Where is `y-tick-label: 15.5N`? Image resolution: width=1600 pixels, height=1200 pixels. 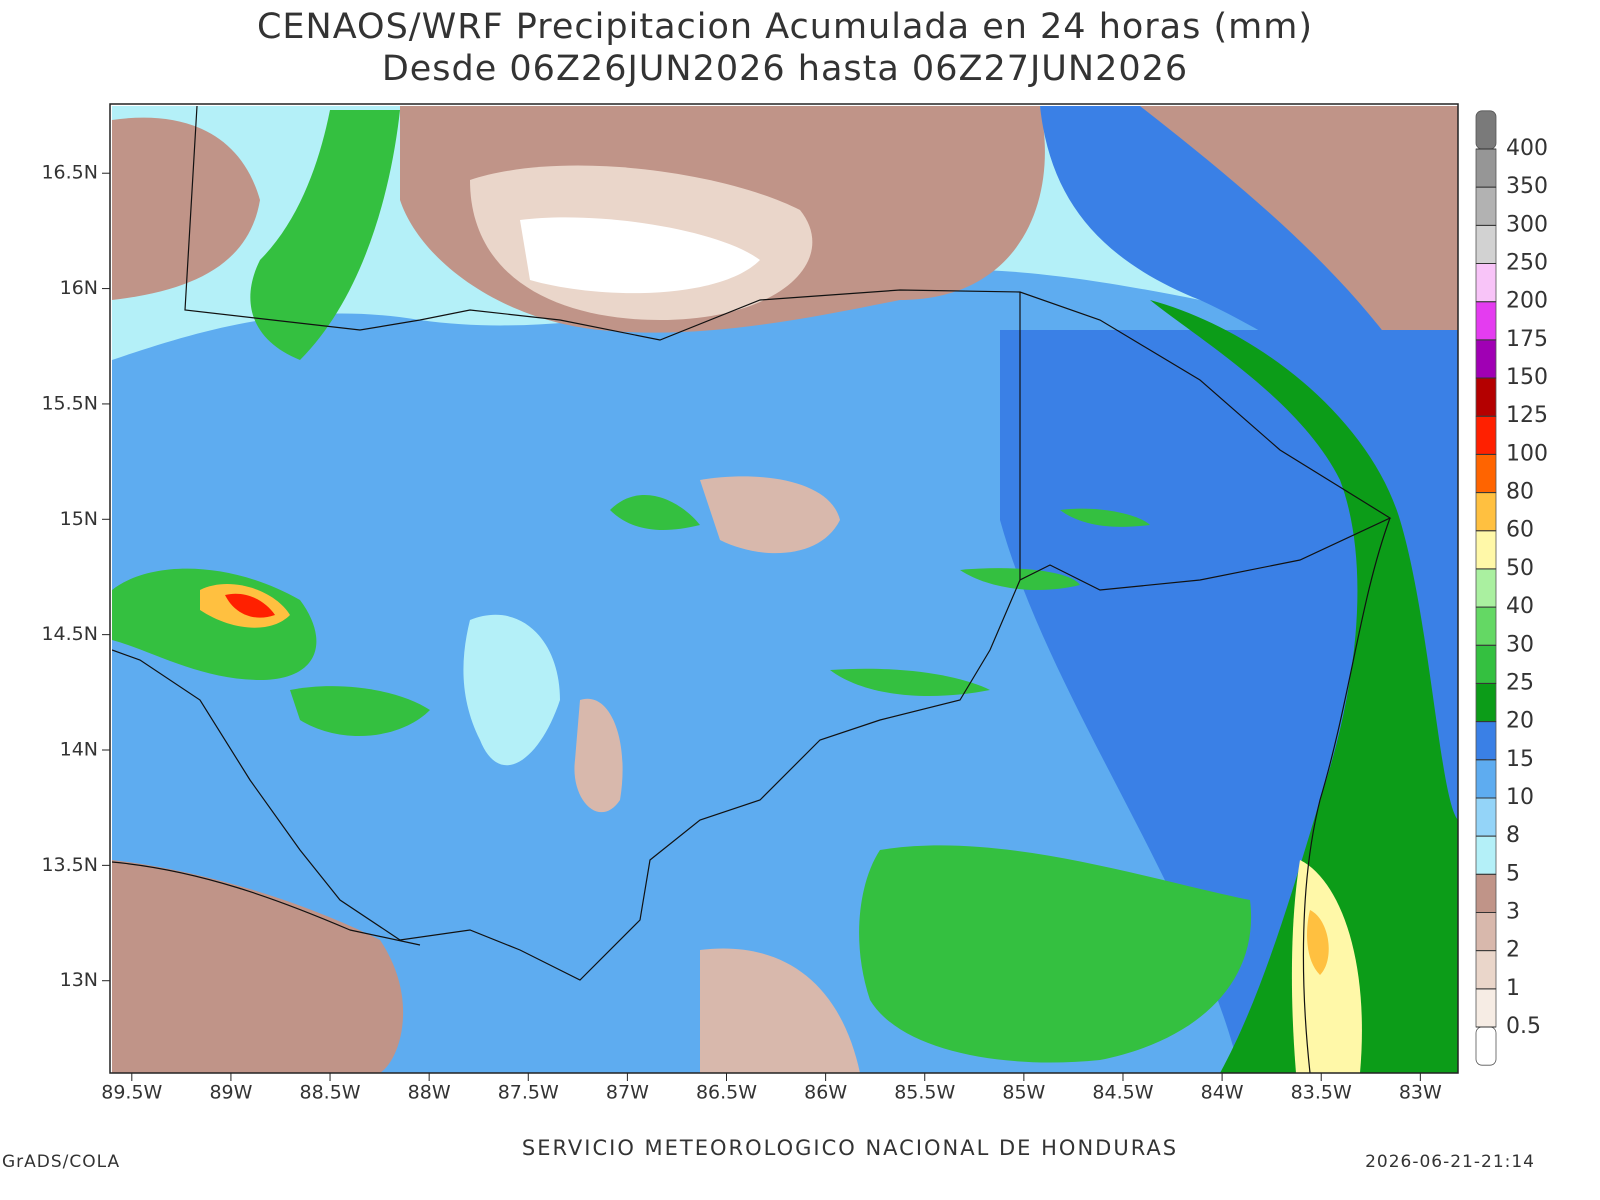
y-tick-label: 15.5N is located at coordinates (69, 403).